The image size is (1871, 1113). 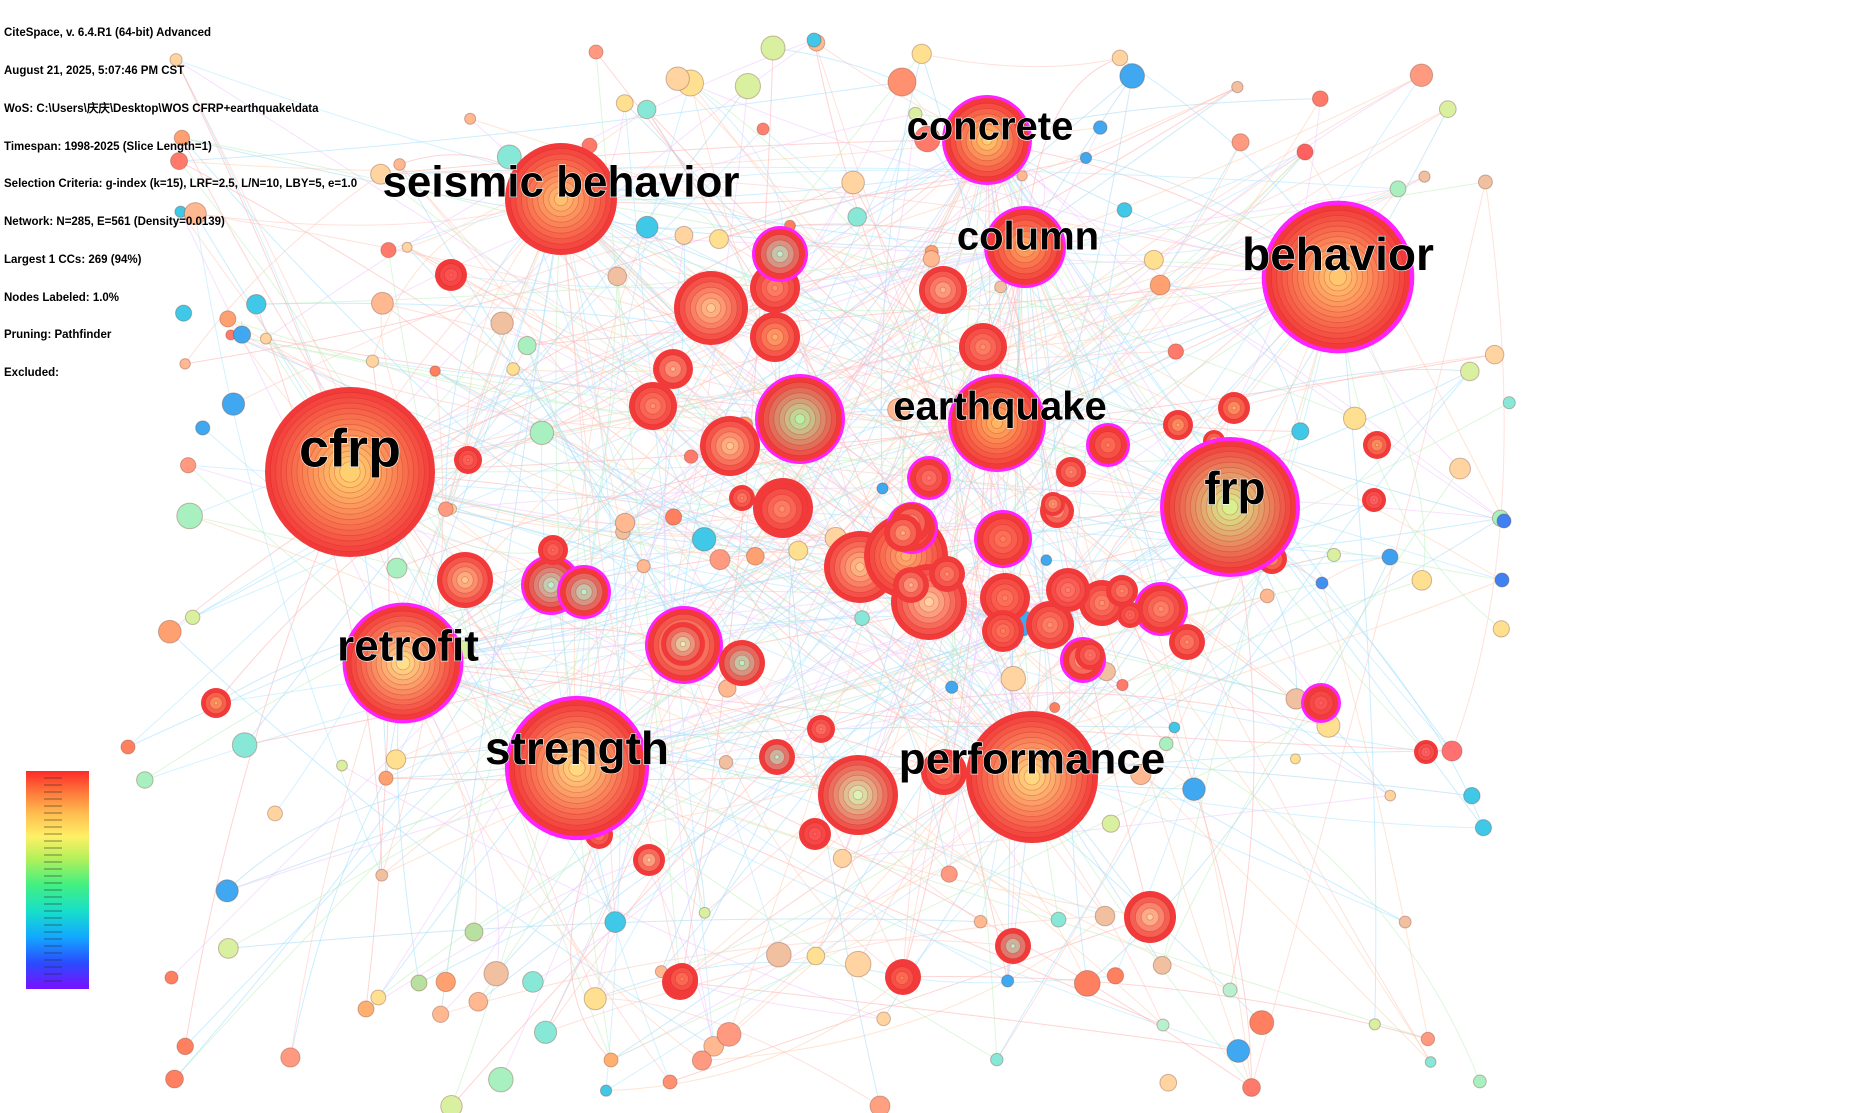 I want to click on keyword-node-column, so click(x=1025, y=247).